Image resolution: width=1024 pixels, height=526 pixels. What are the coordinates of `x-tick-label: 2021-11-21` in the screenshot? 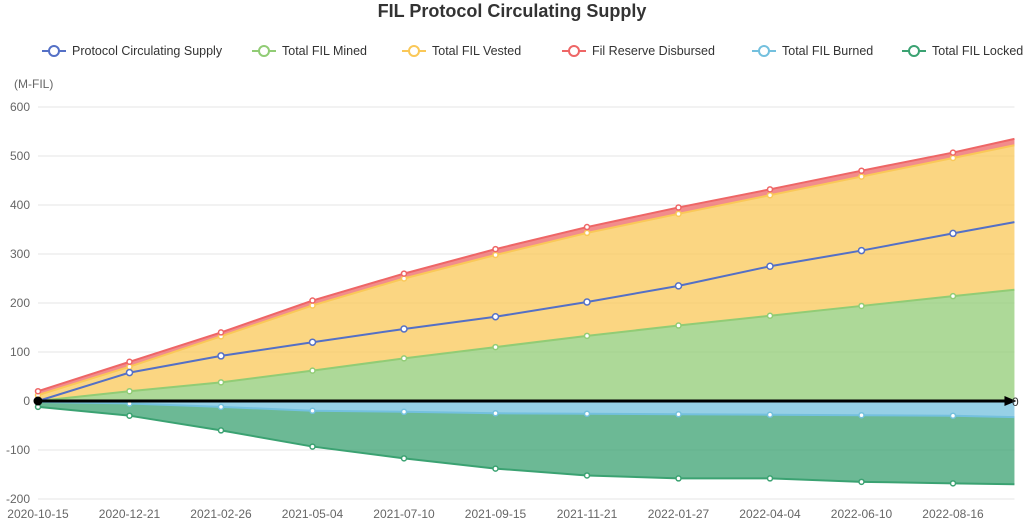 It's located at (587, 514).